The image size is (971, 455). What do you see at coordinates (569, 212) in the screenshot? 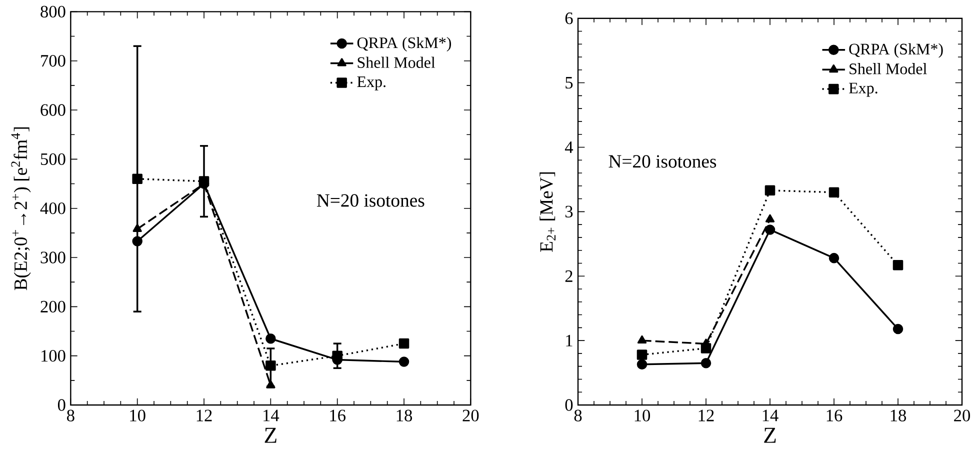
I see `y-tick-label: 3` at bounding box center [569, 212].